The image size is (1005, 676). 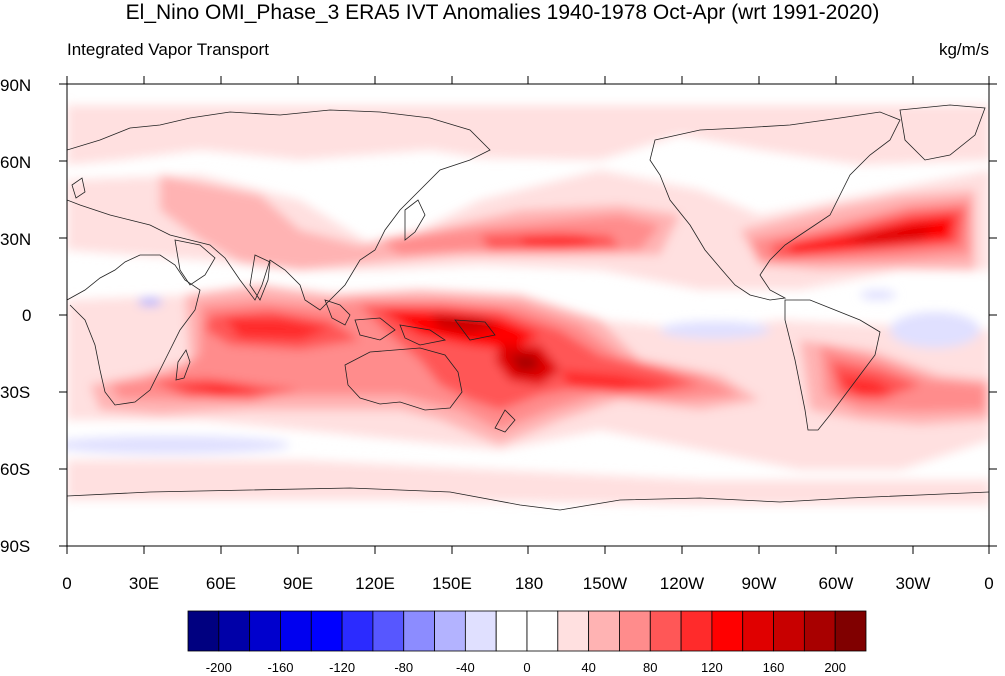 I want to click on lon-label-120w: 120W, so click(x=682, y=583).